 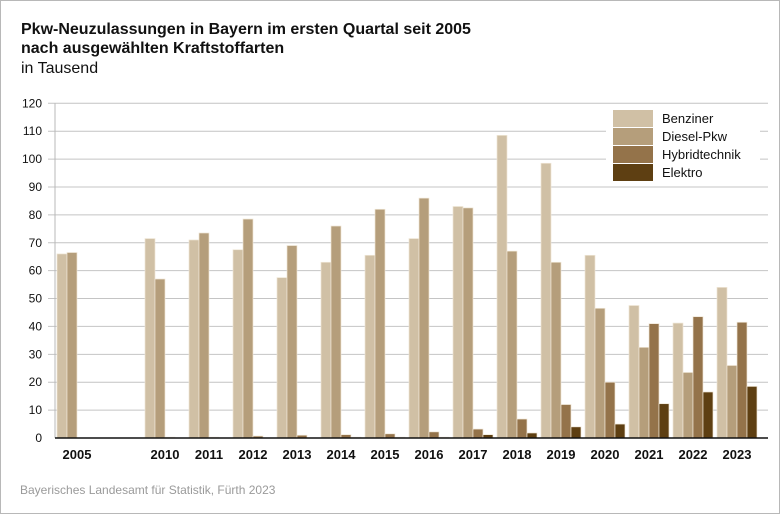 I want to click on x-tick-label: 2019, so click(x=561, y=454).